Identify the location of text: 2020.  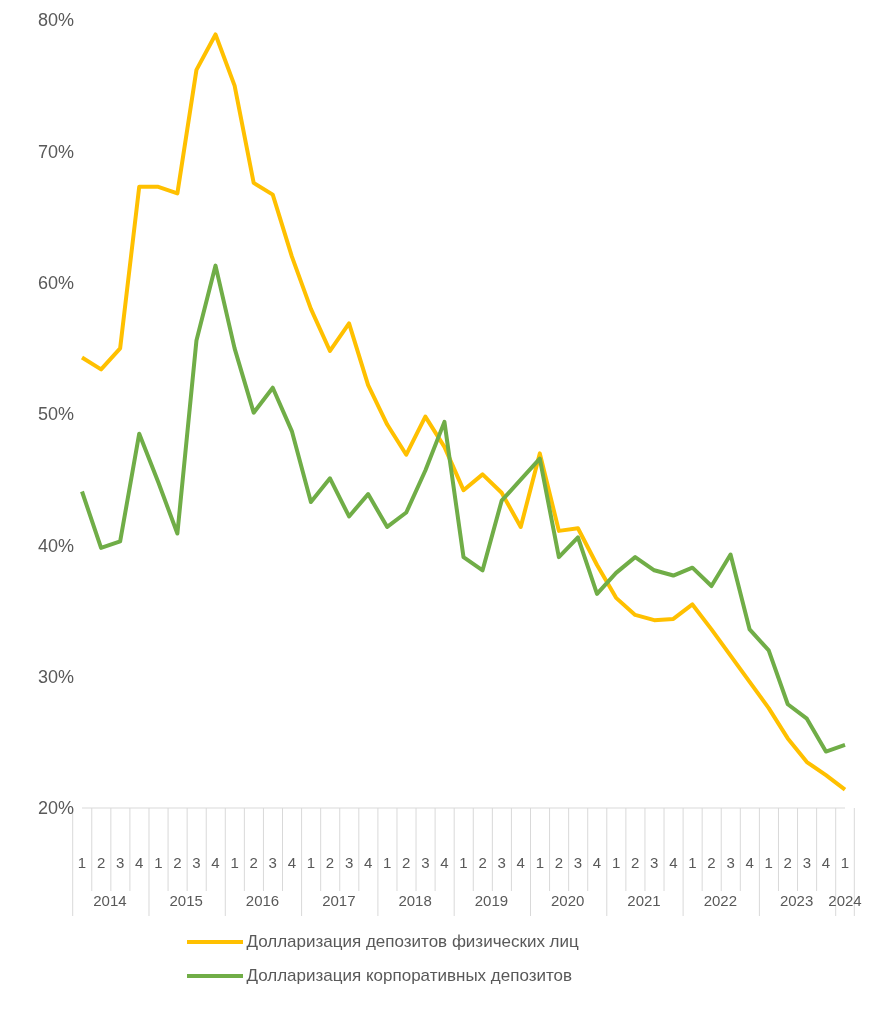
(568, 900).